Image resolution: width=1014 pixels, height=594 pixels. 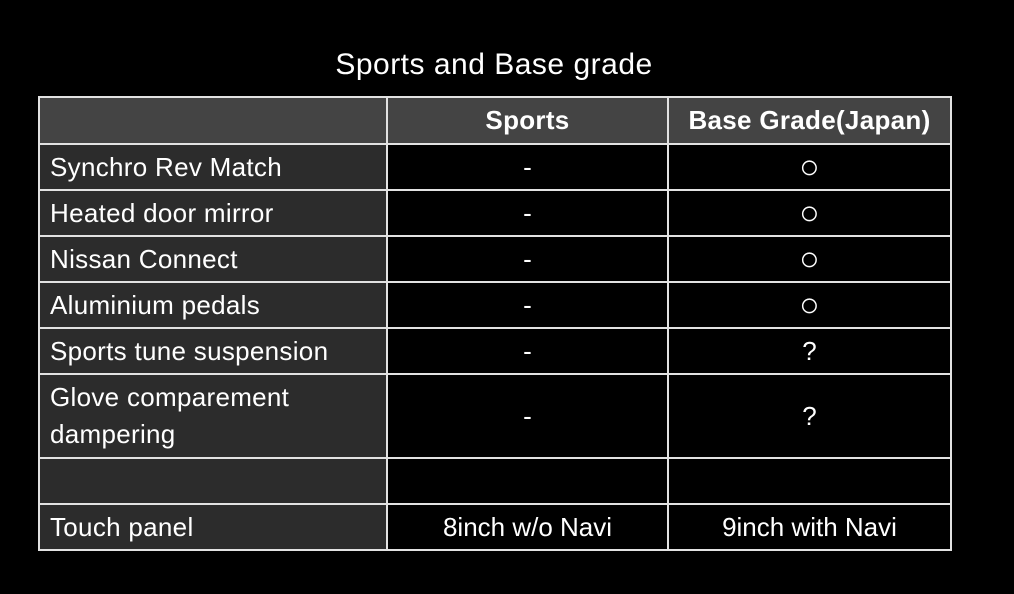 I want to click on table-row-nissan-connect: Nissan Connect - ○, so click(x=495, y=259).